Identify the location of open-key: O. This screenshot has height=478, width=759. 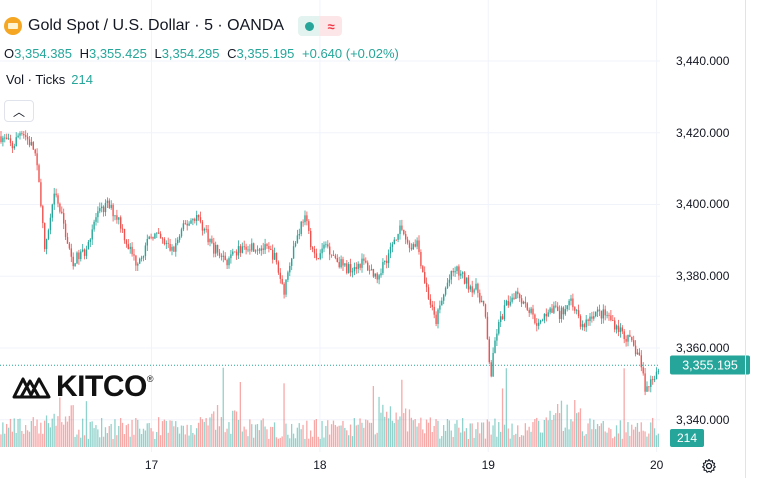
(9, 53).